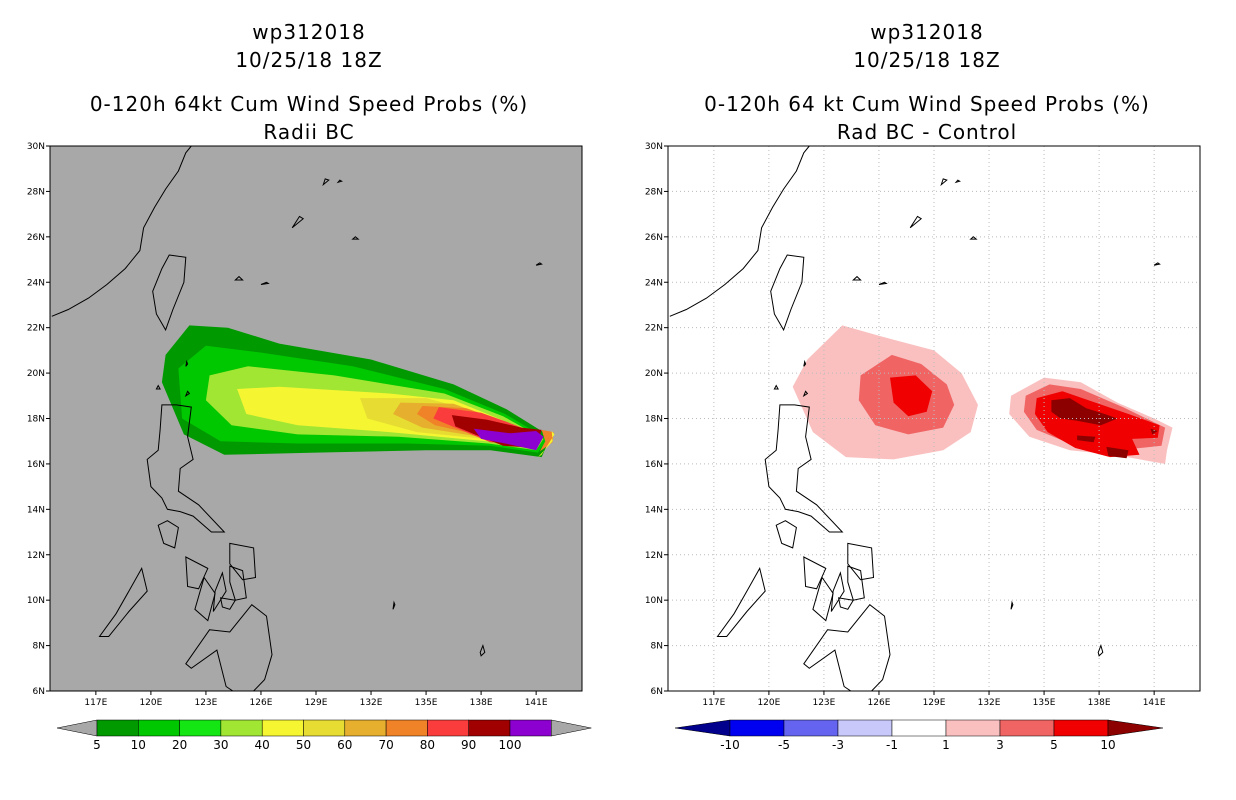 This screenshot has width=1236, height=800. I want to click on lon-label: 126E, so click(879, 703).